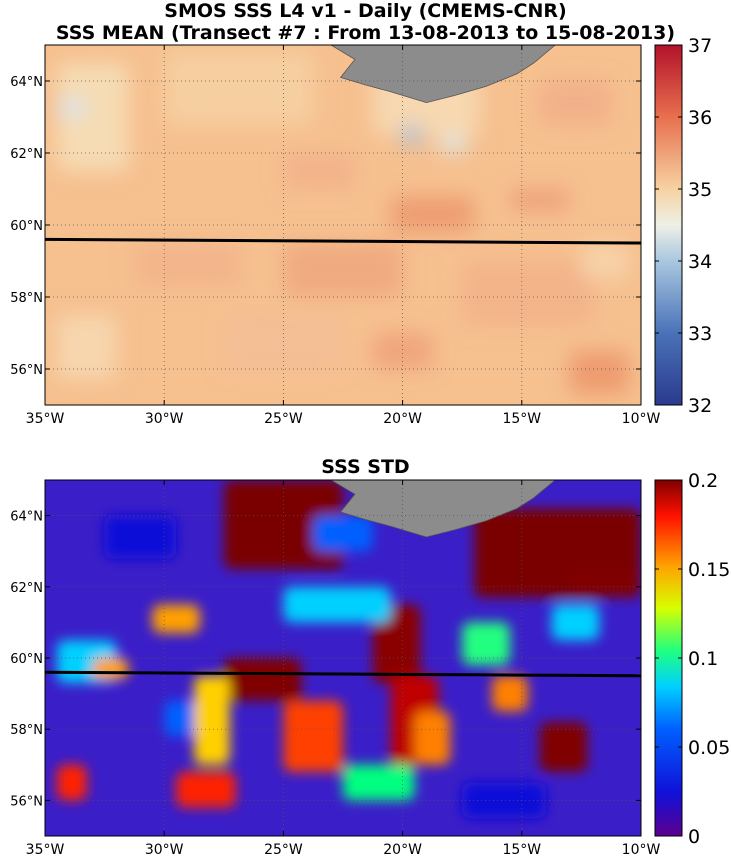 The height and width of the screenshot is (861, 731). Describe the element at coordinates (700, 46) in the screenshot. I see `colorbar-tick-label: 37` at that location.